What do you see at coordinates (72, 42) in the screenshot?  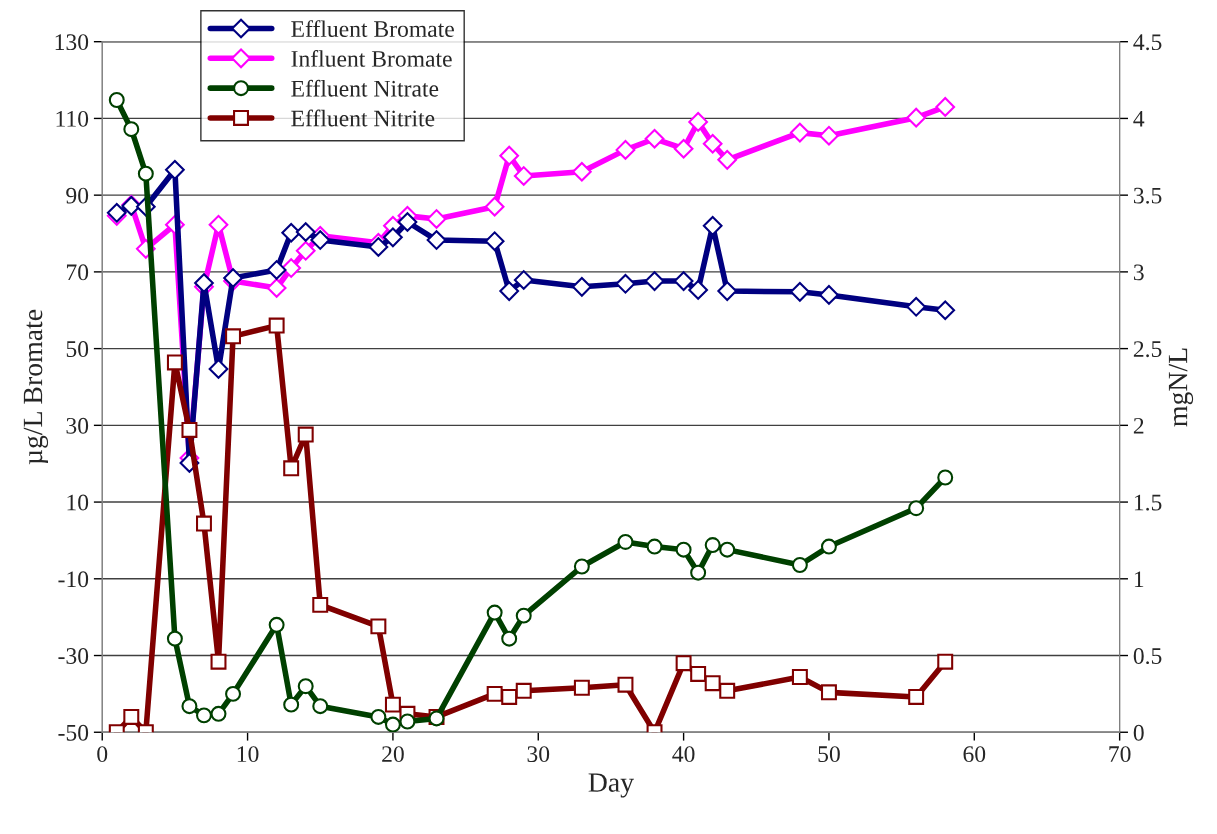 I see `y-tick-label: 130` at bounding box center [72, 42].